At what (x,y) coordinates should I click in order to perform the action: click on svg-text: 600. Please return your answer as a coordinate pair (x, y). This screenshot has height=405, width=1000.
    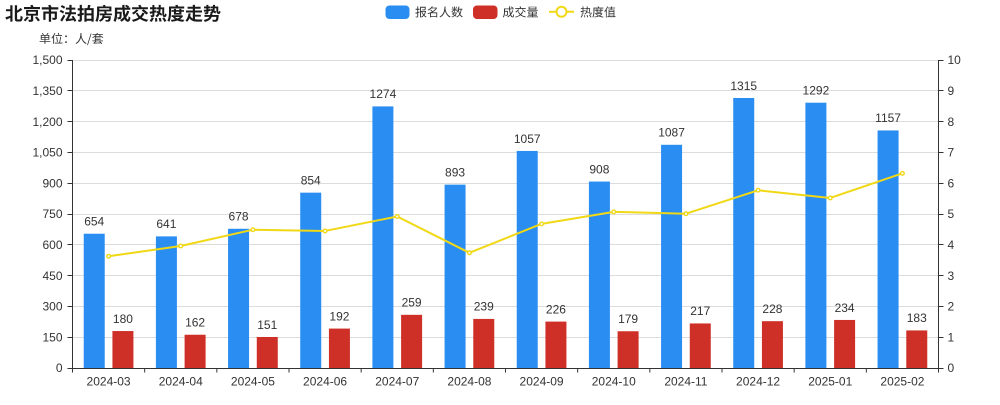
    Looking at the image, I should click on (52, 245).